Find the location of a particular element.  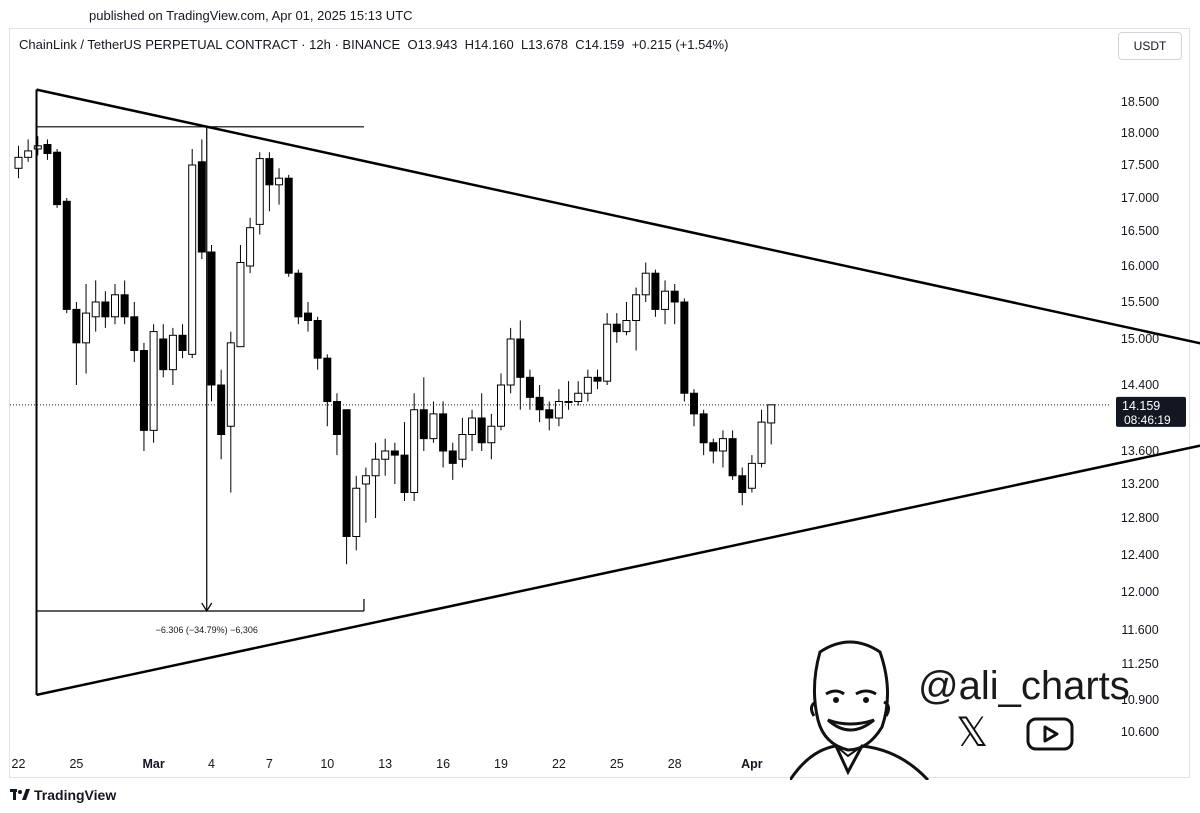

x-axis-label: Mar is located at coordinates (153, 764).